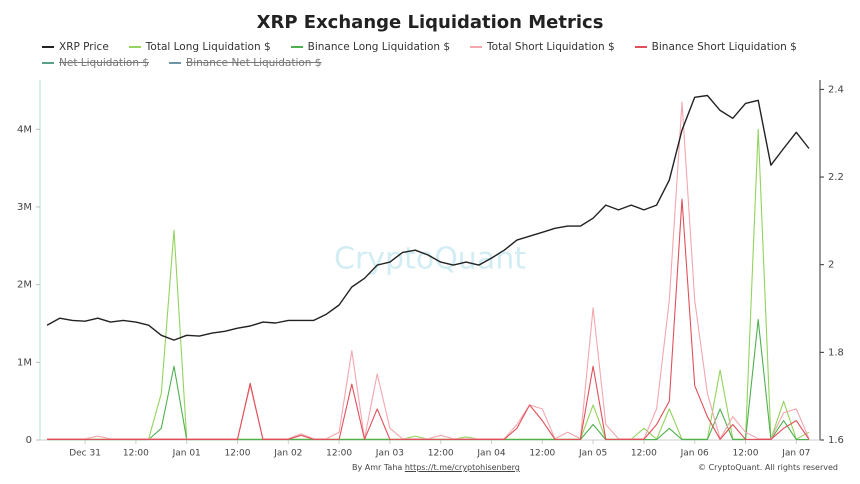  Describe the element at coordinates (795, 454) in the screenshot. I see `x-tick-label: Jan 07` at that location.